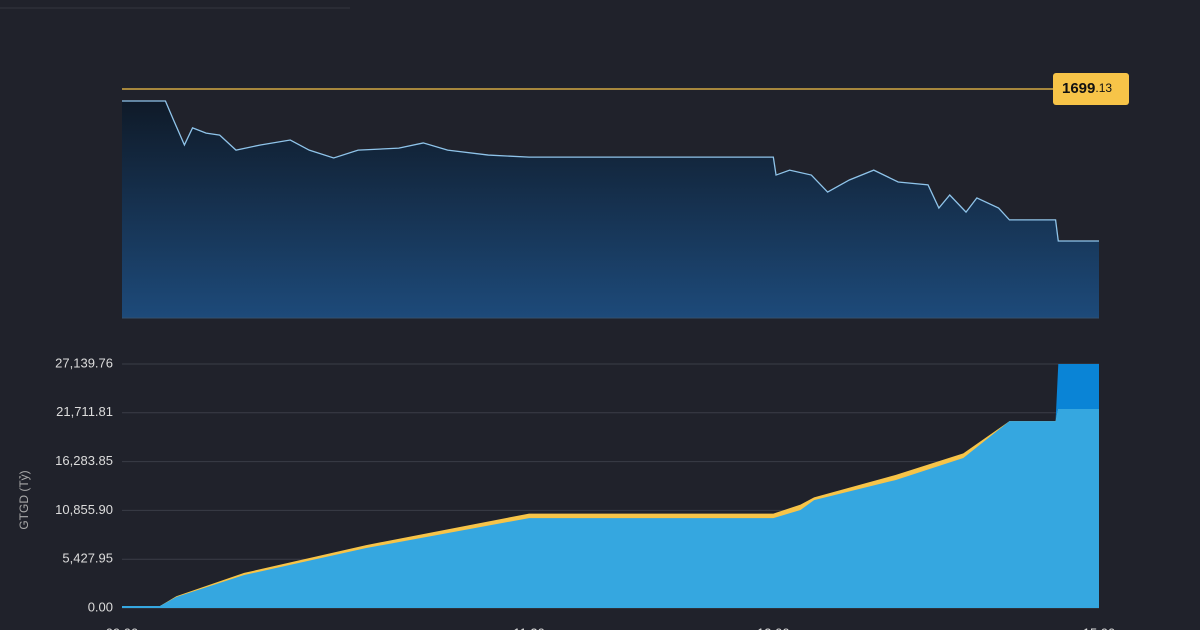 The height and width of the screenshot is (630, 1200). I want to click on reference-badge, so click(1091, 89).